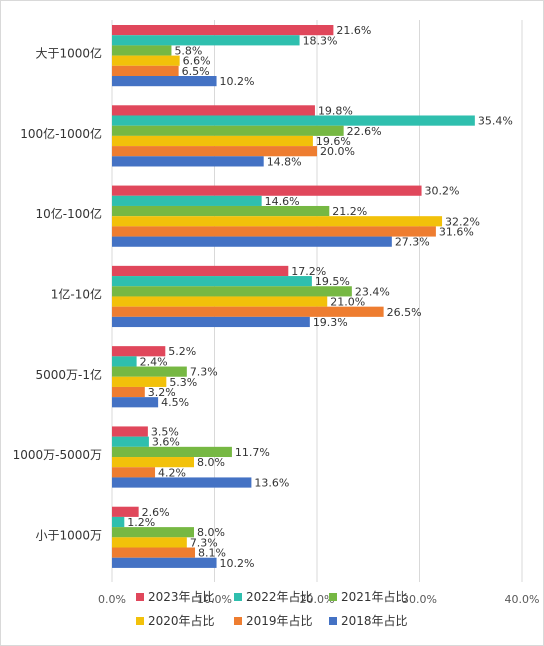 Image resolution: width=544 pixels, height=646 pixels. What do you see at coordinates (196, 71) in the screenshot?
I see `data-label: 6.5%` at bounding box center [196, 71].